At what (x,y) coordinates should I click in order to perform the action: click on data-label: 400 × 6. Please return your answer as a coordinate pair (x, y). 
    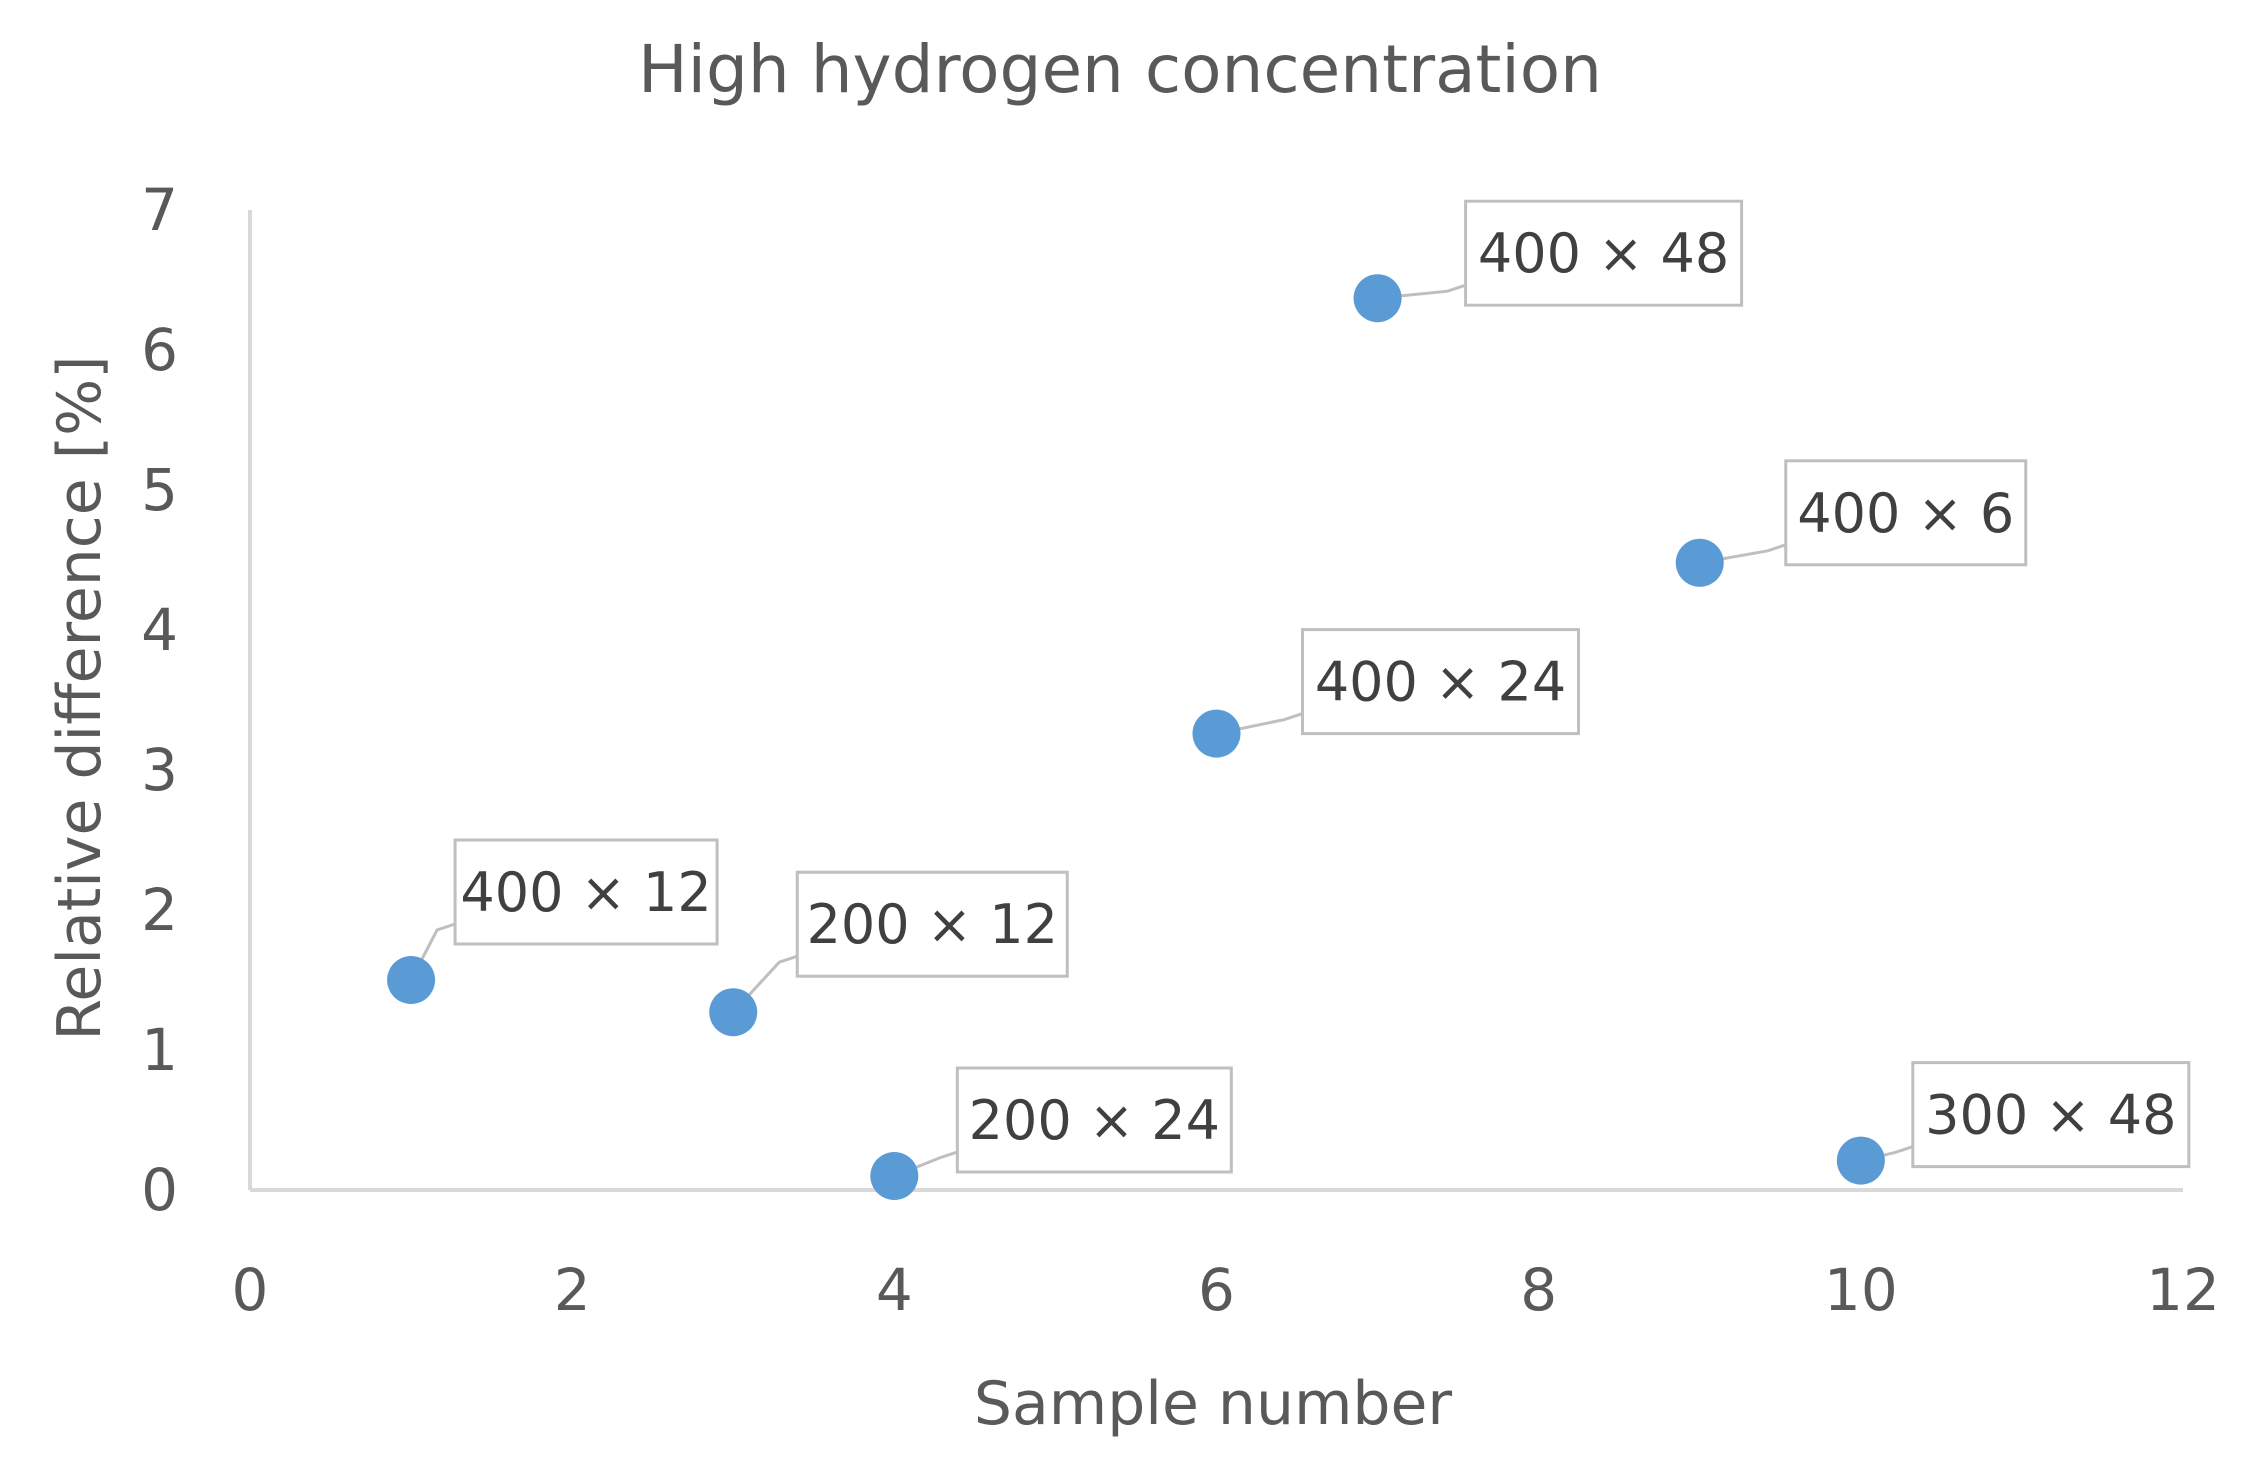
    Looking at the image, I should click on (1905, 513).